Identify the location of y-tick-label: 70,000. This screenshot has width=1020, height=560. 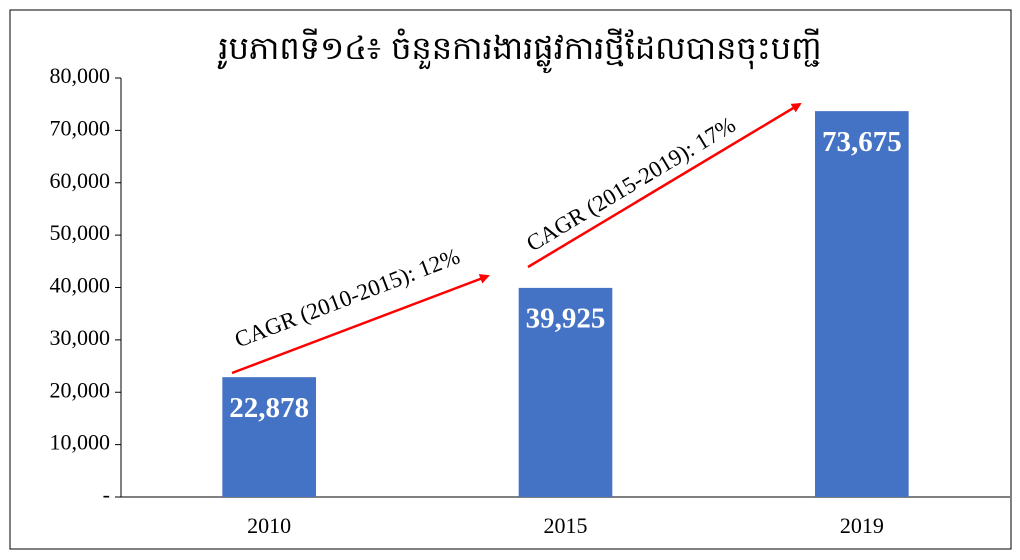
(80, 127).